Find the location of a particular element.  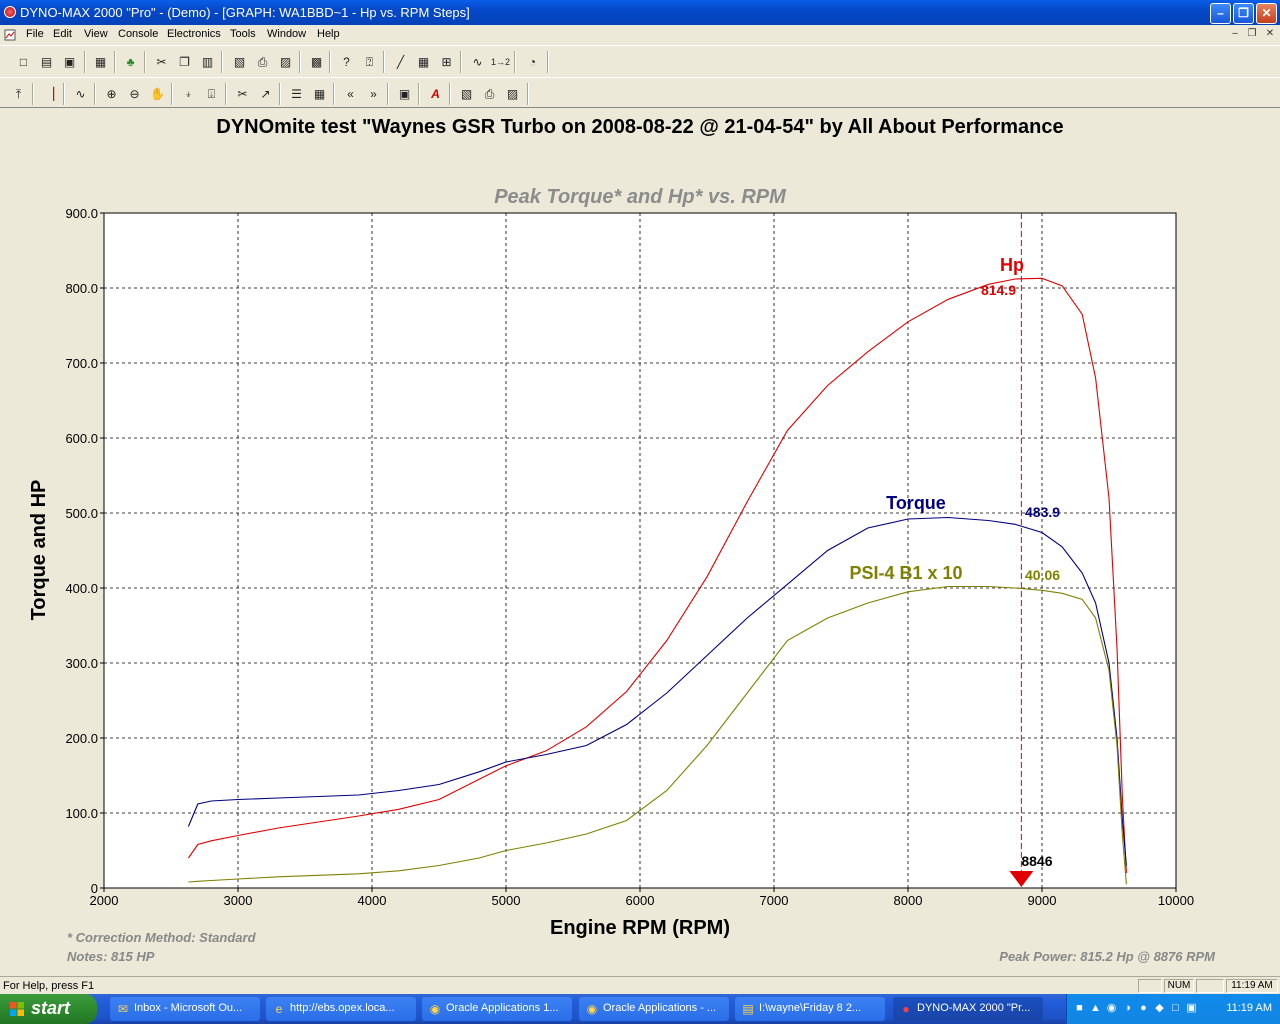

x-tick-labels: 2000 3000 4000 5000 6000 7000 8000 9000 10000 is located at coordinates (642, 900).